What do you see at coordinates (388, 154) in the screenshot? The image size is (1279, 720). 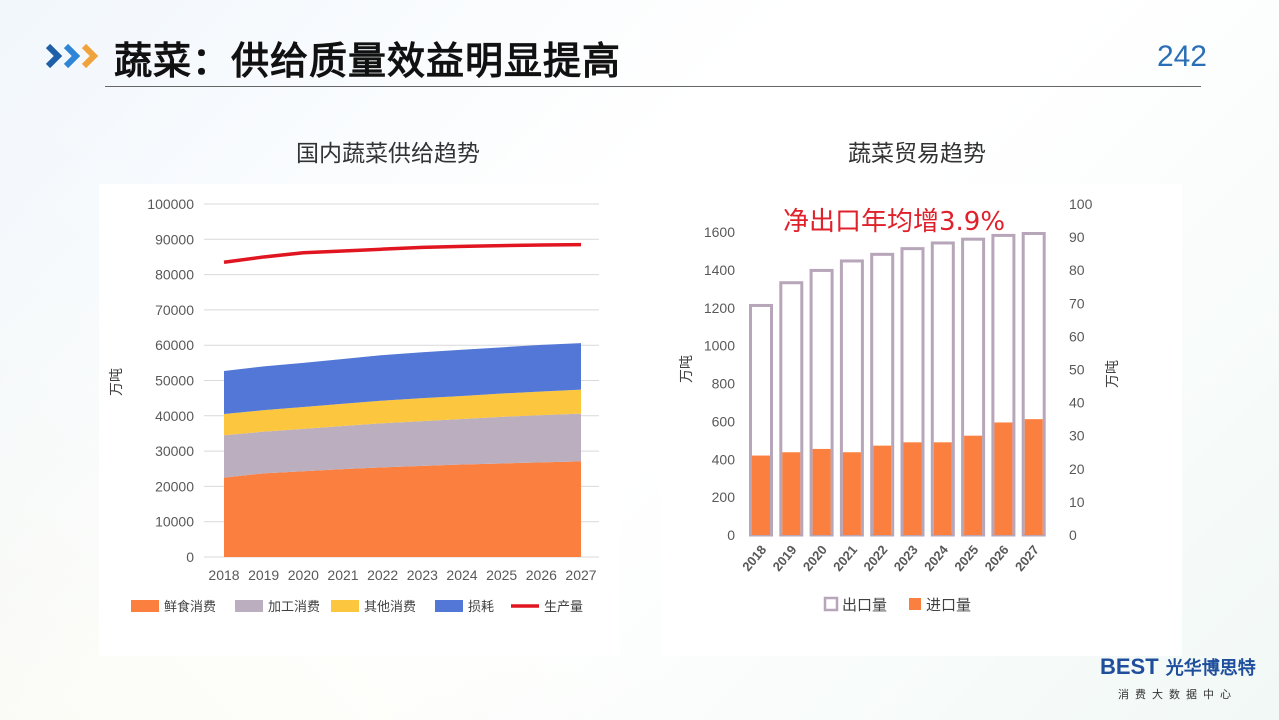 I see `left-chart-title: 国内蔬菜供给趋势` at bounding box center [388, 154].